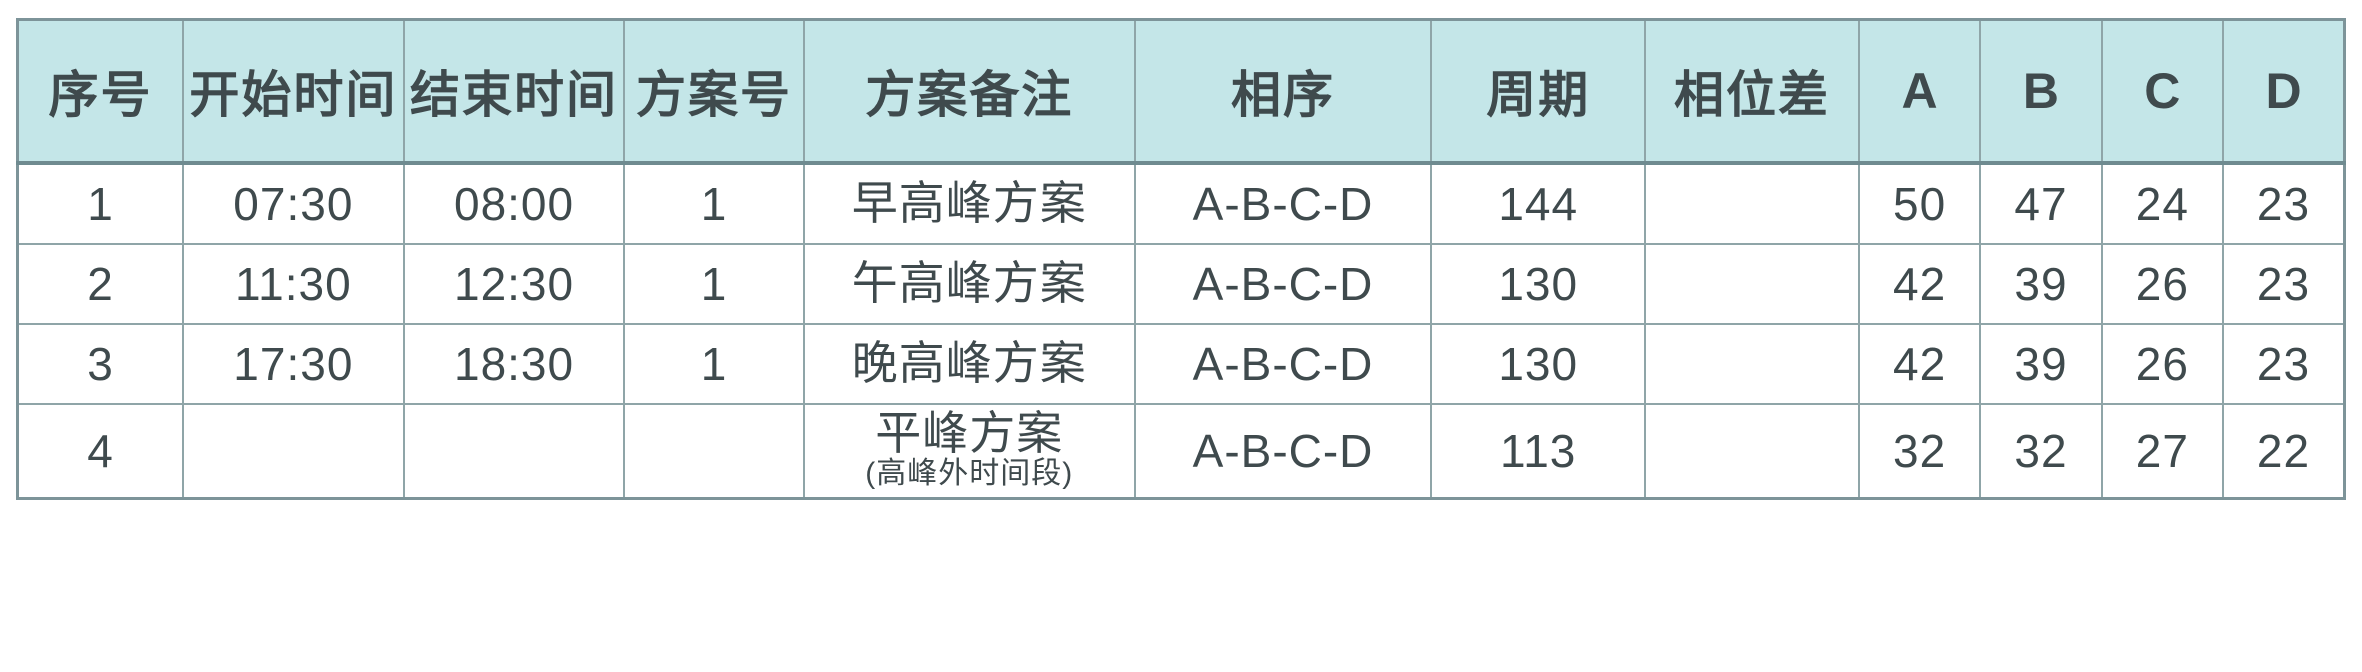 Image resolution: width=2362 pixels, height=672 pixels. Describe the element at coordinates (2041, 451) in the screenshot. I see `cell-b: 32` at that location.